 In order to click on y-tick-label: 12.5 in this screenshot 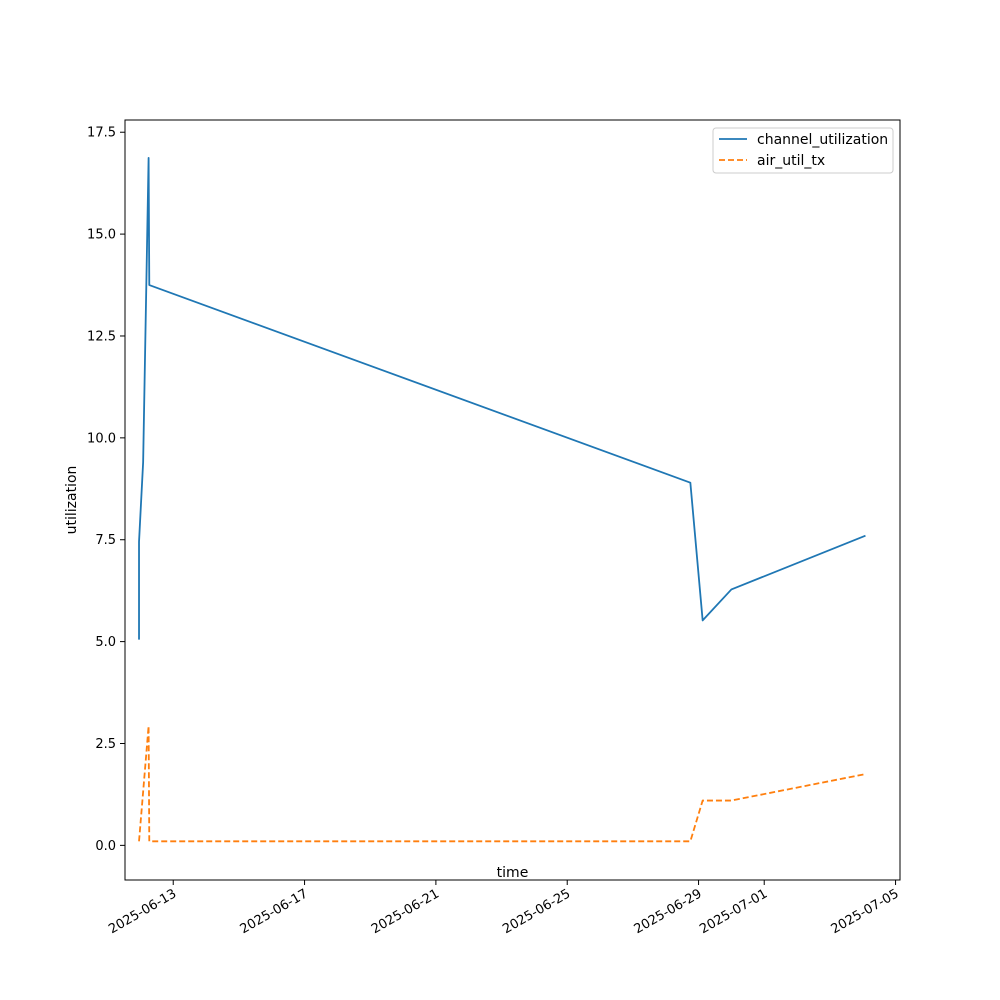, I will do `click(101, 336)`.